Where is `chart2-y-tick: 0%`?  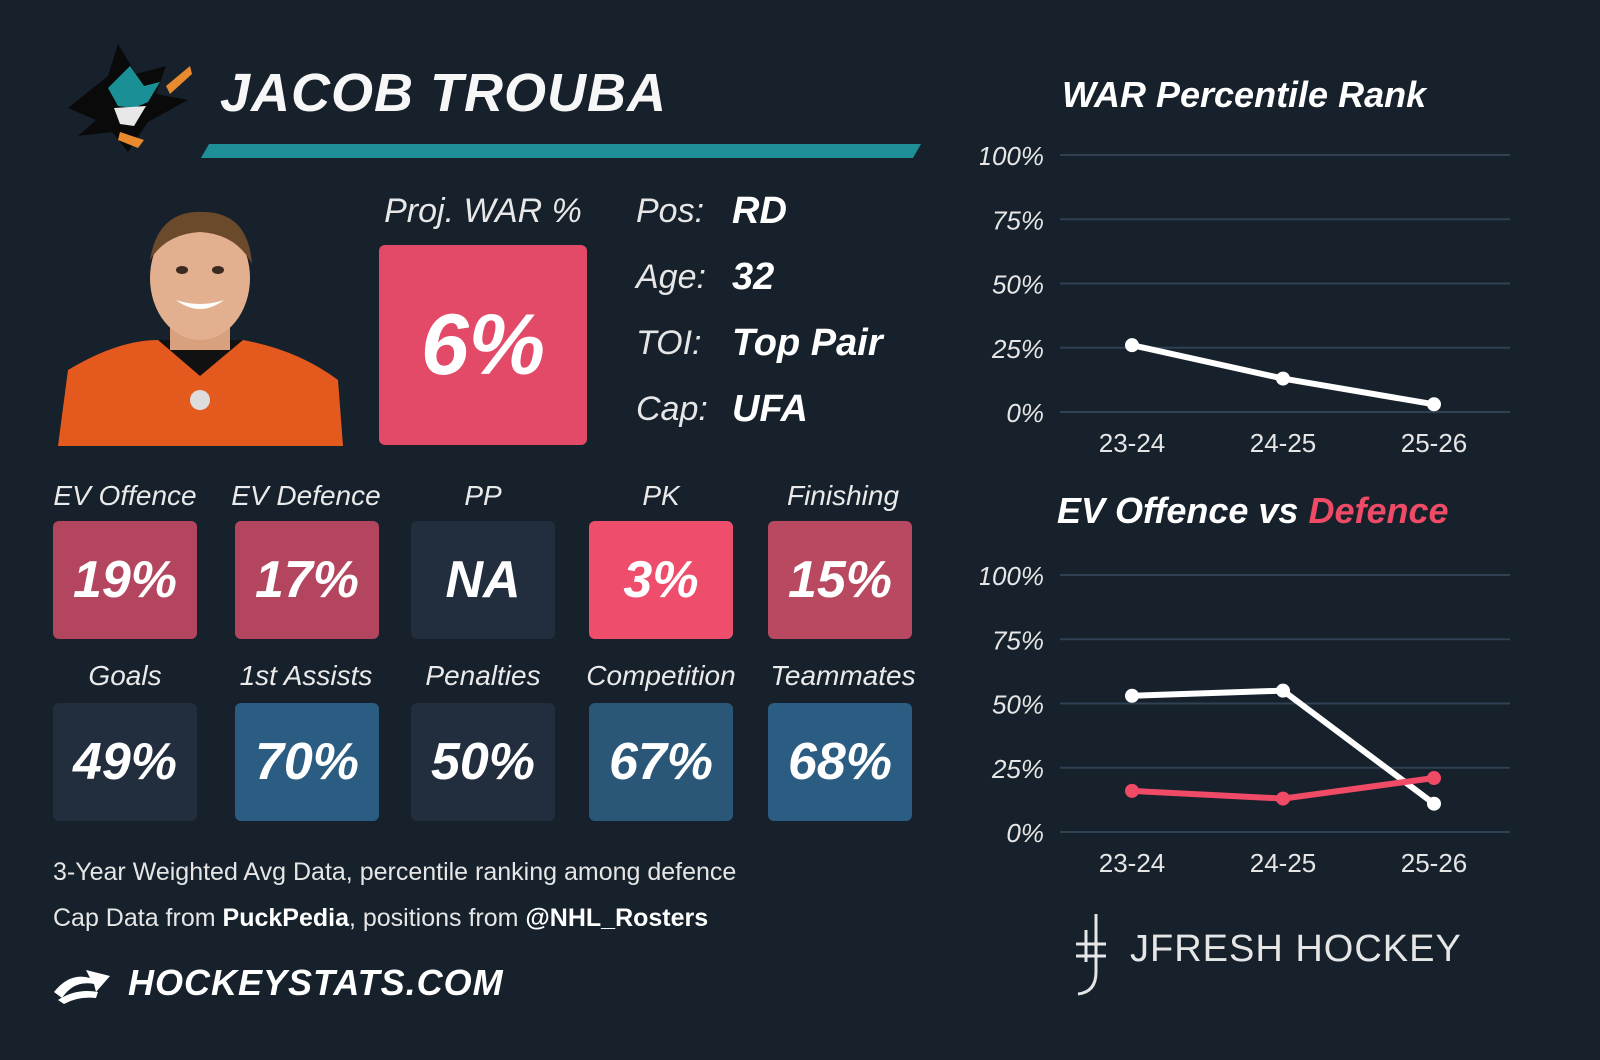
chart2-y-tick: 0% is located at coordinates (1025, 833).